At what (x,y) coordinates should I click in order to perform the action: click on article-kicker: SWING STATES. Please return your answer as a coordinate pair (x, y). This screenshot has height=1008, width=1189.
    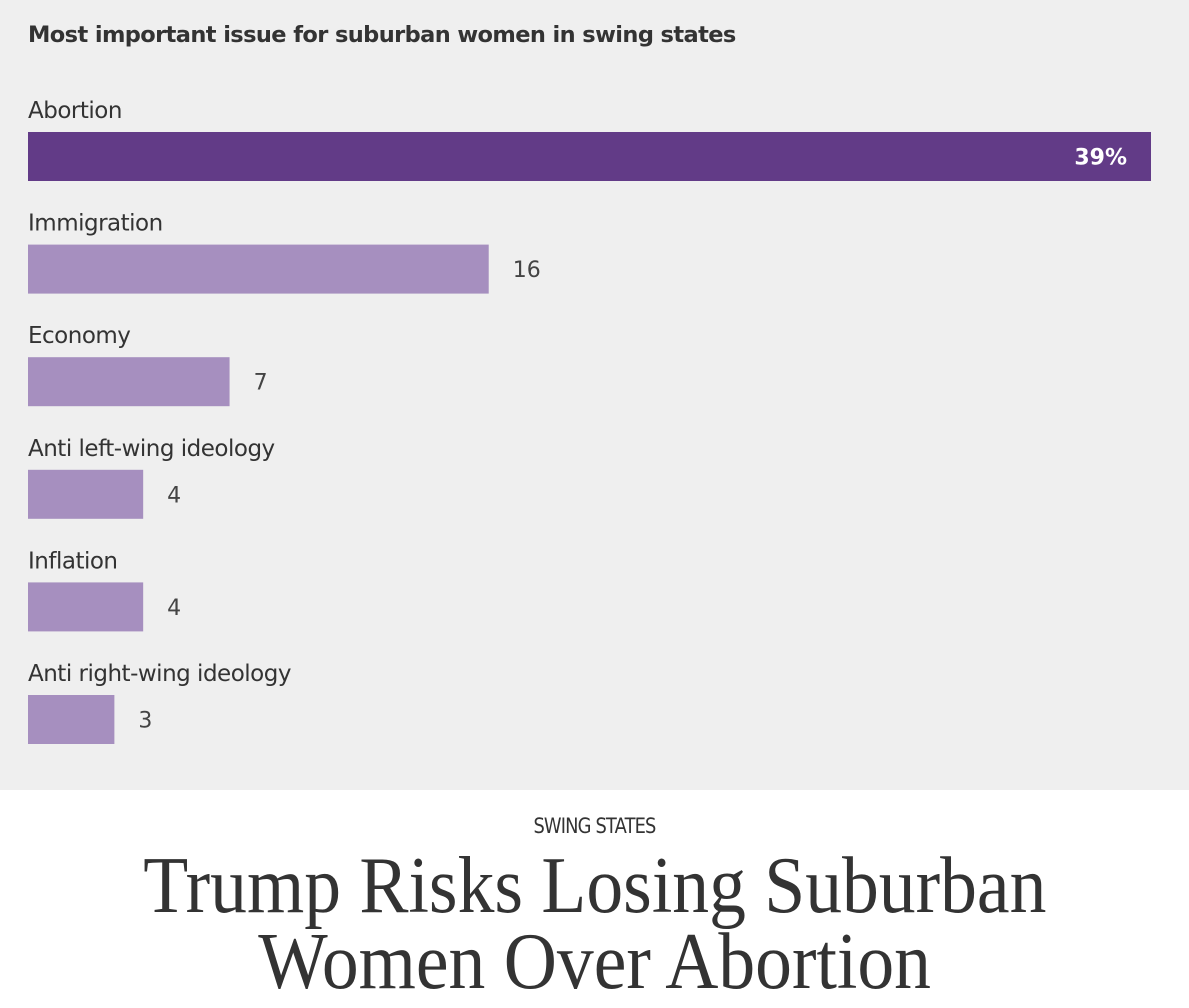
    Looking at the image, I should click on (594, 826).